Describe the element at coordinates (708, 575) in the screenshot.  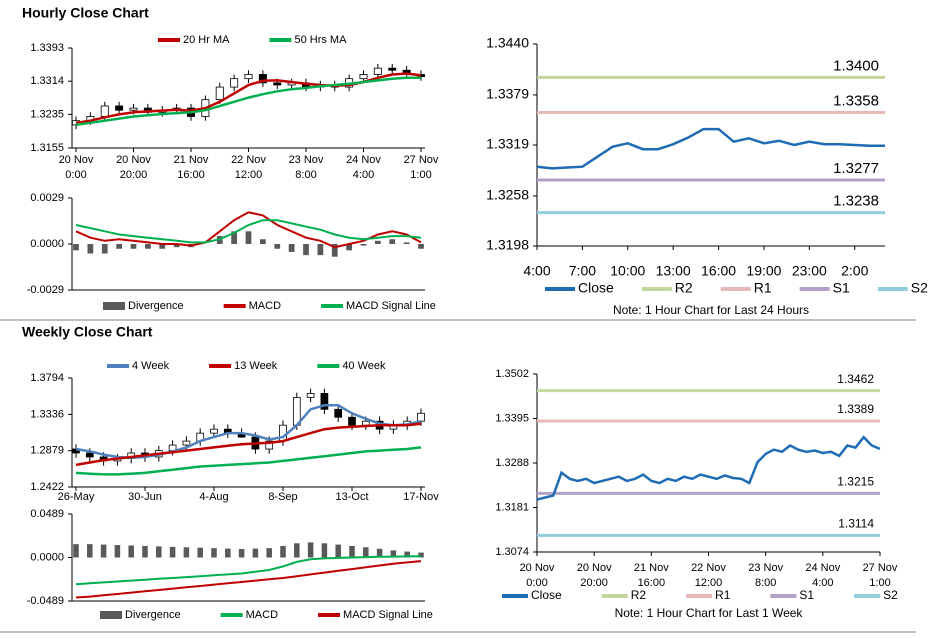
I see `x-tick-label: 22 Nov 12:00` at that location.